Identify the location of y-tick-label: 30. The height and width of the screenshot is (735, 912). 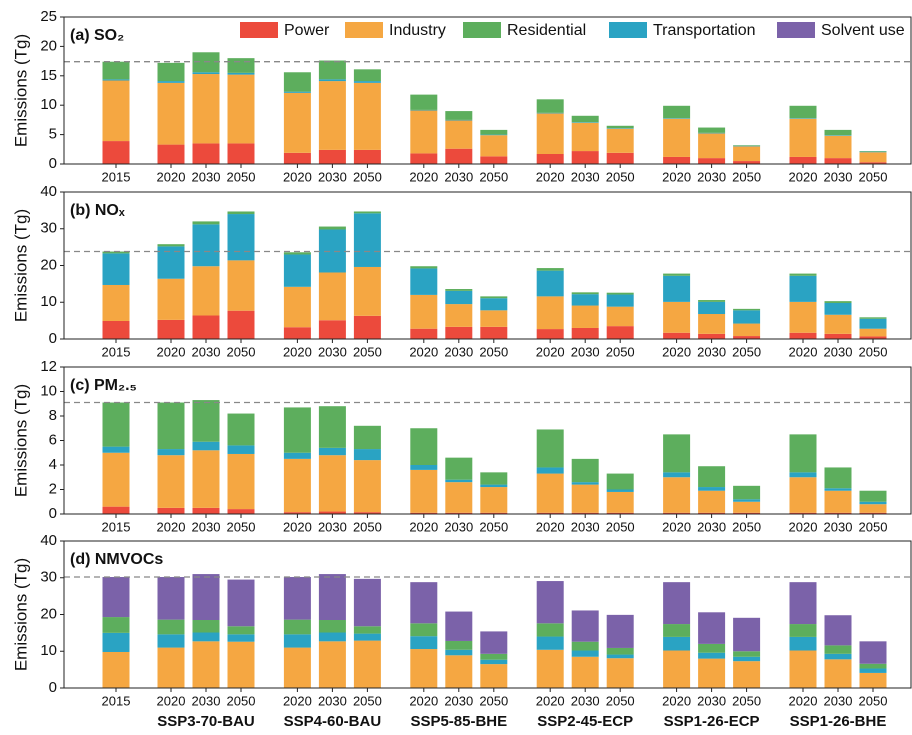
(48, 228).